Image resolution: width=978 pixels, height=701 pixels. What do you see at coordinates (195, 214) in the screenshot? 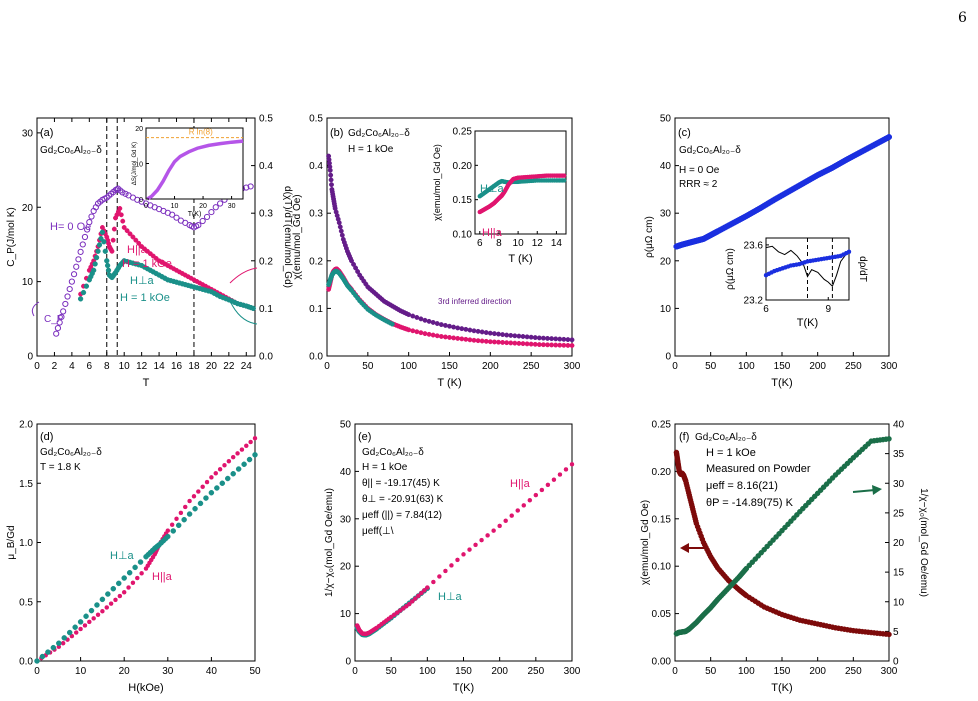
I see `inset-x-label: T(K)` at bounding box center [195, 214].